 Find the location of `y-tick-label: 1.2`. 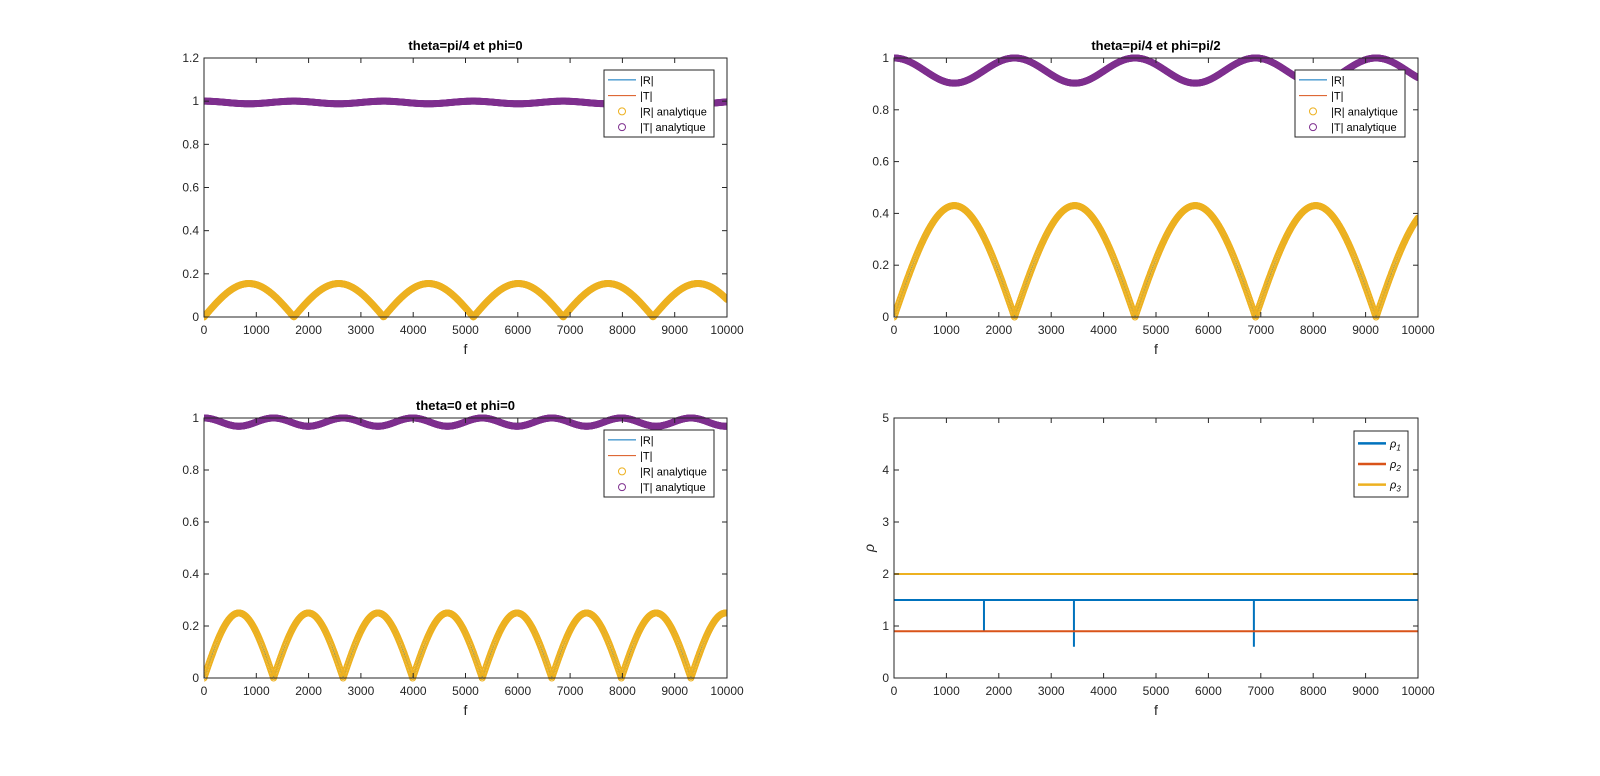

y-tick-label: 1.2 is located at coordinates (190, 58).